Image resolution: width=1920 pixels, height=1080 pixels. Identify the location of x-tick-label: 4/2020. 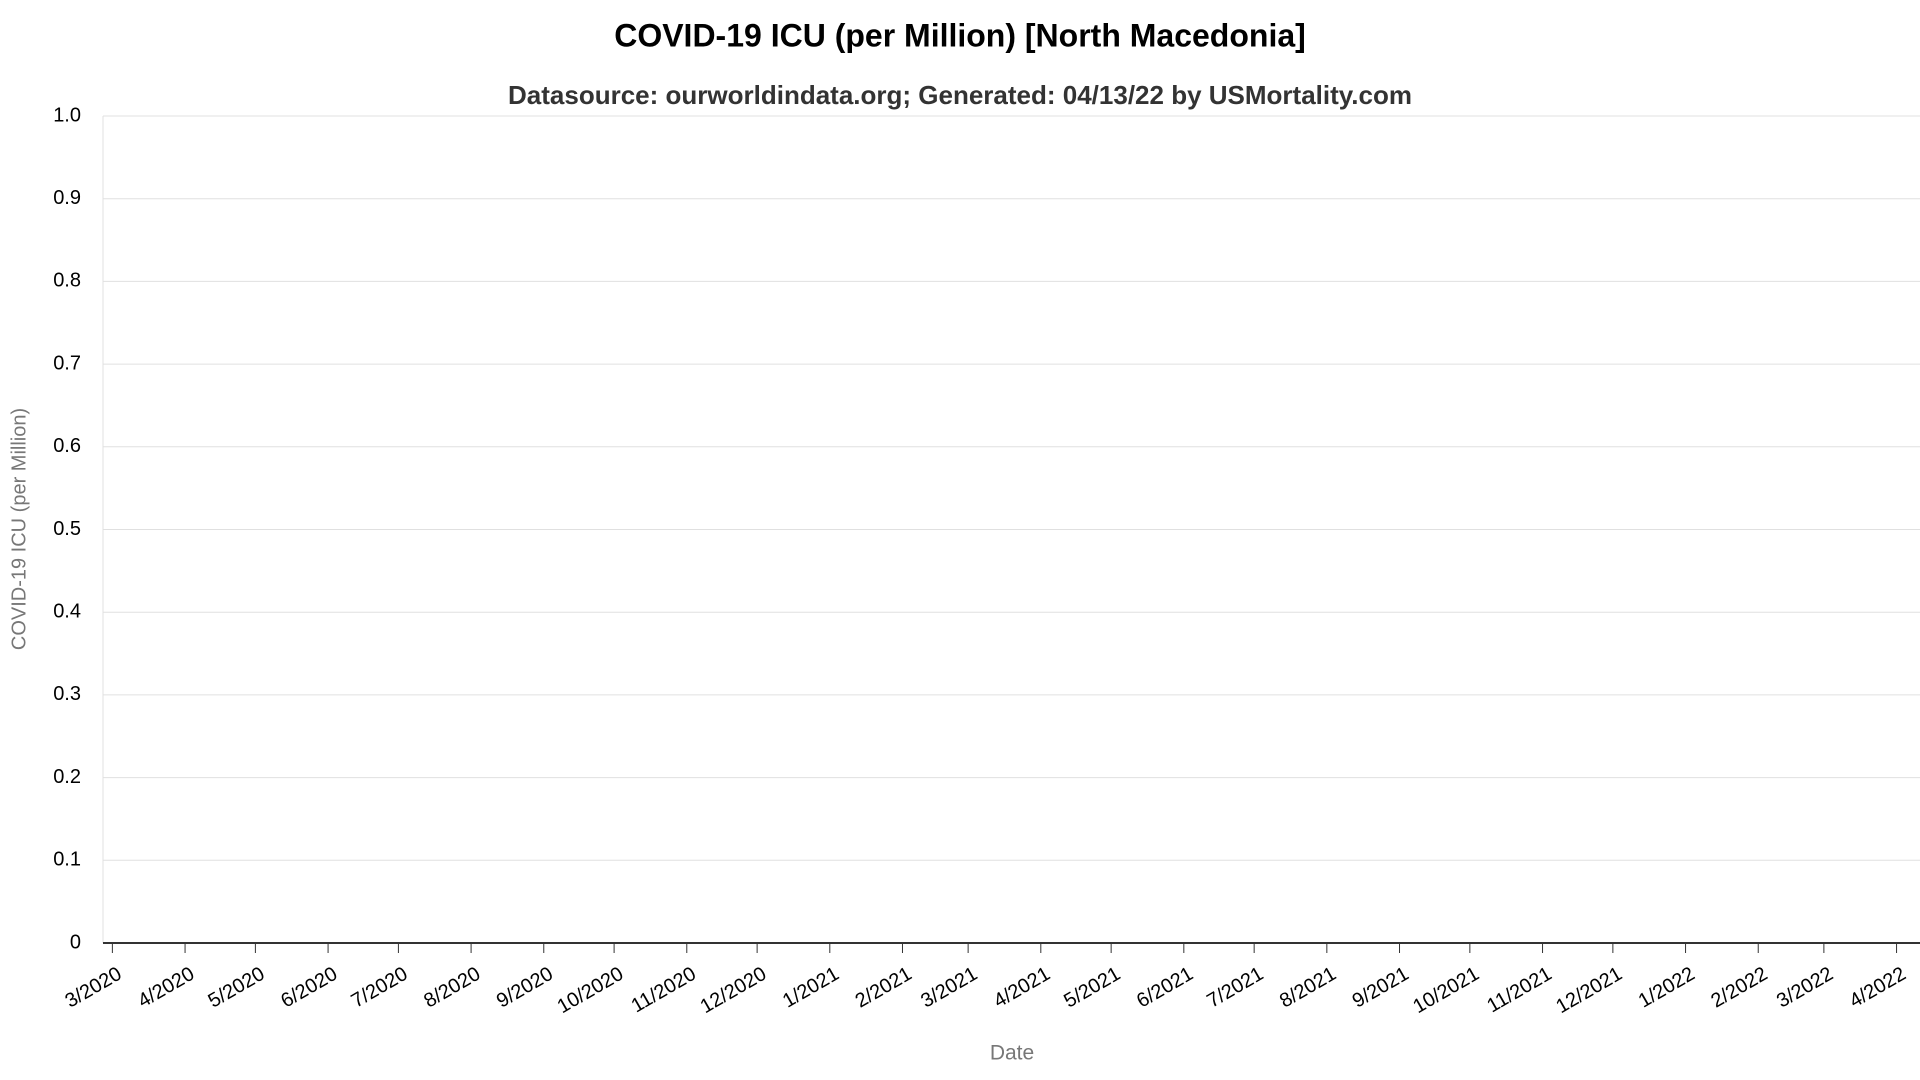
(166, 988).